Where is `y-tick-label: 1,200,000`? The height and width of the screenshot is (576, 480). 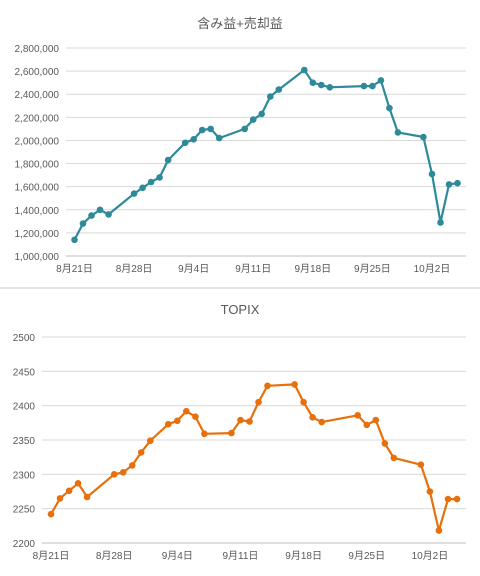 y-tick-label: 1,200,000 is located at coordinates (37, 234).